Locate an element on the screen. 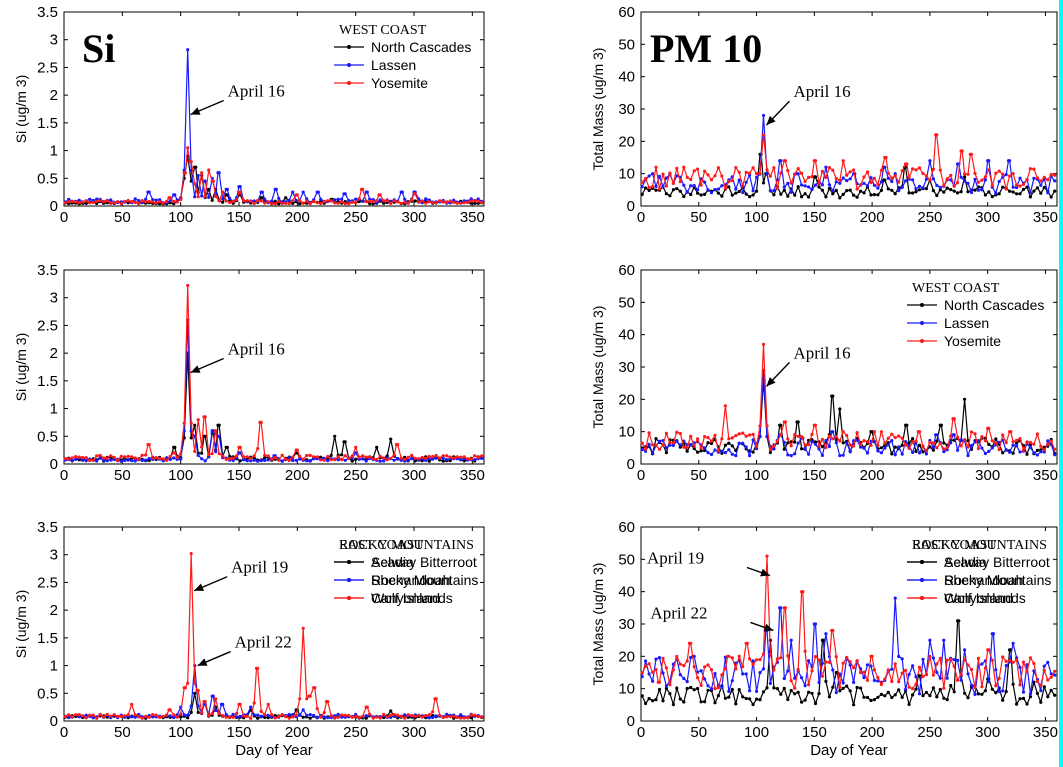  series-line is located at coordinates (273, 692).